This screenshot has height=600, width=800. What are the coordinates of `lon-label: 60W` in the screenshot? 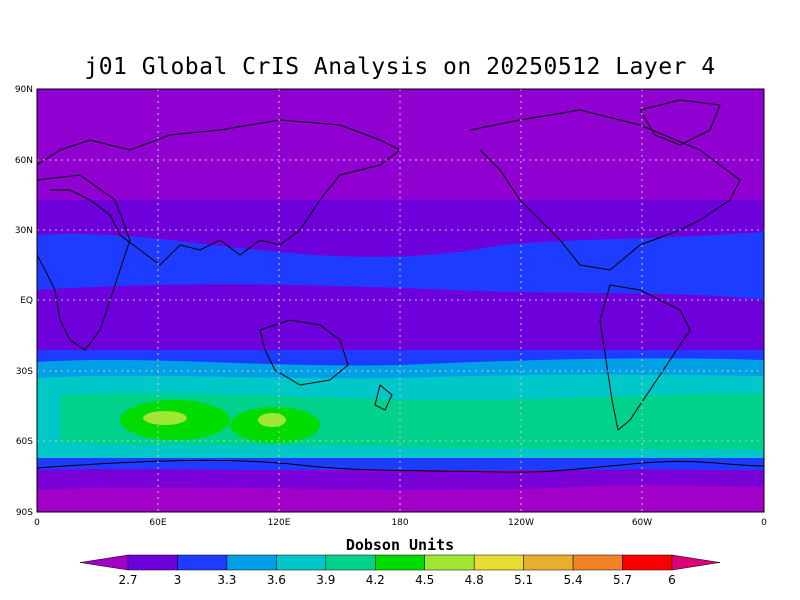 It's located at (642, 523).